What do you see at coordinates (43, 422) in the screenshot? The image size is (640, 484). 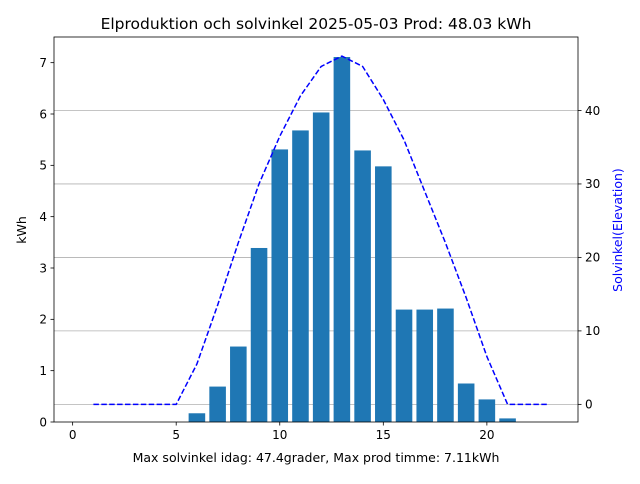 I see `y-tick-label: 0` at bounding box center [43, 422].